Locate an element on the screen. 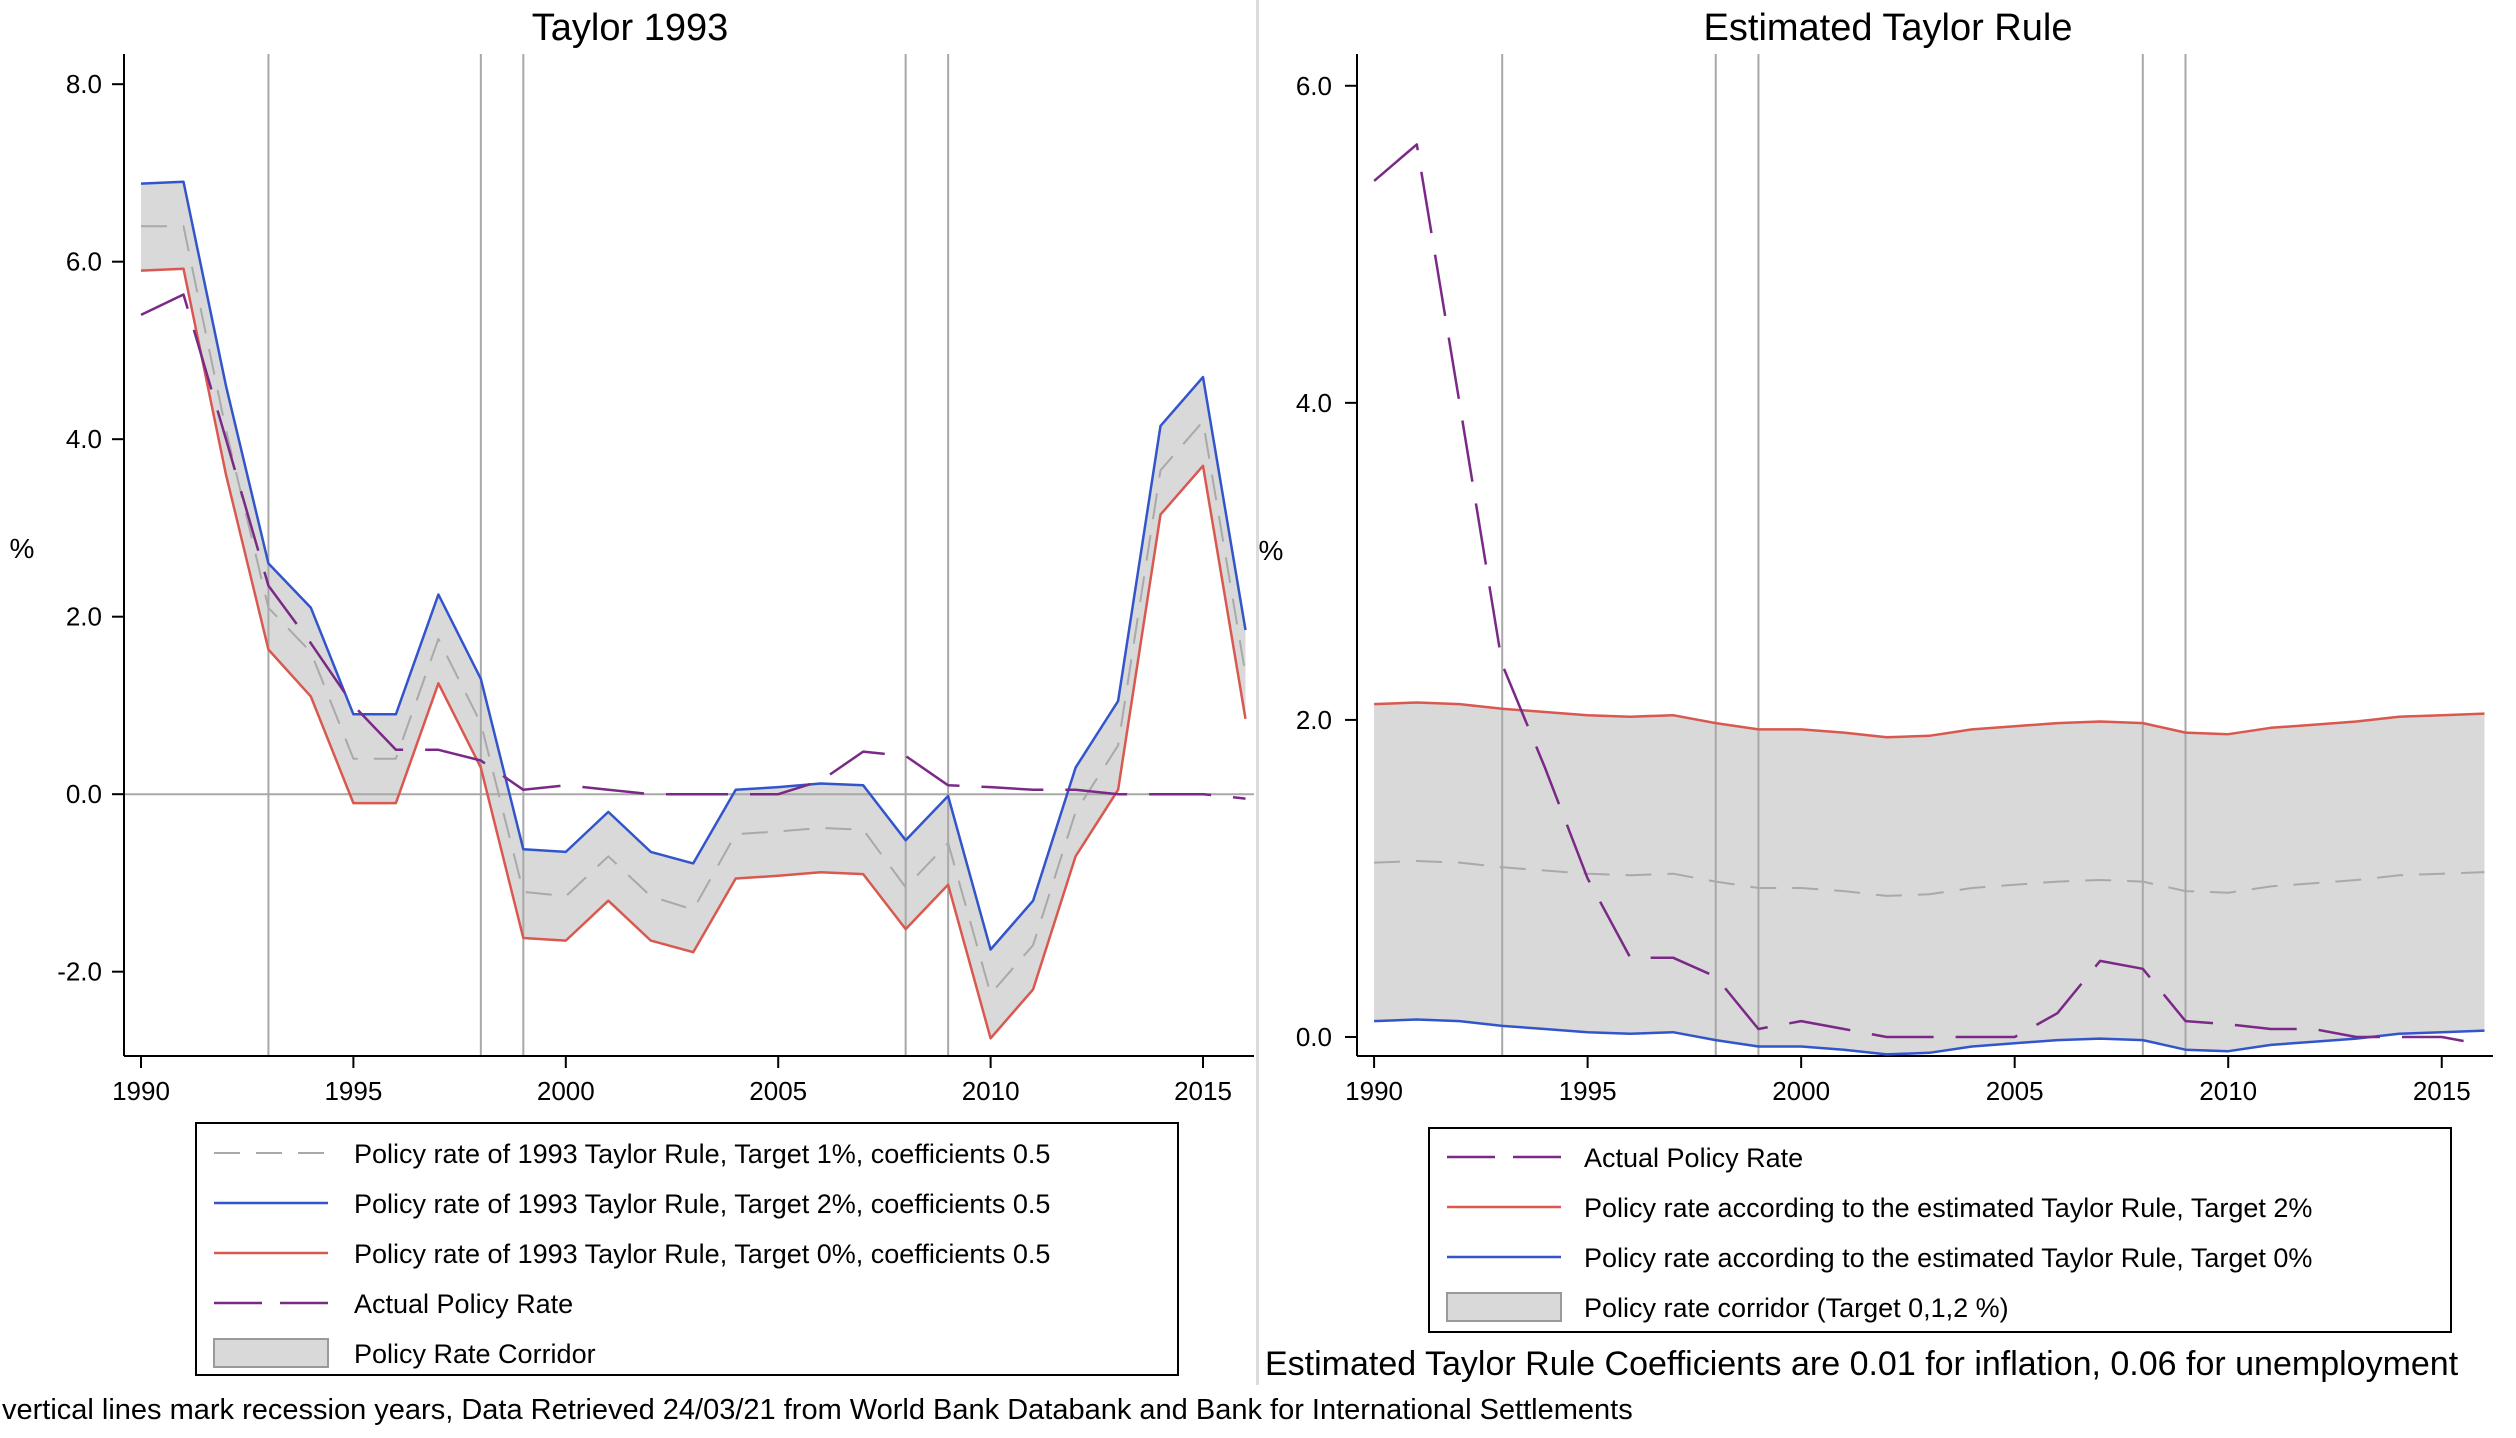 The height and width of the screenshot is (1438, 2516). panel-divider is located at coordinates (1257, 692).